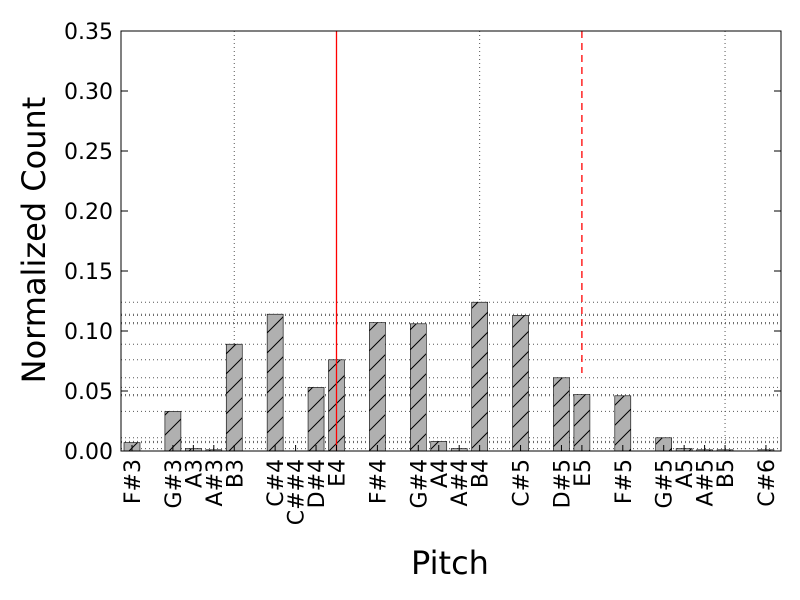  What do you see at coordinates (665, 483) in the screenshot?
I see `x-tick-label: G#5` at bounding box center [665, 483].